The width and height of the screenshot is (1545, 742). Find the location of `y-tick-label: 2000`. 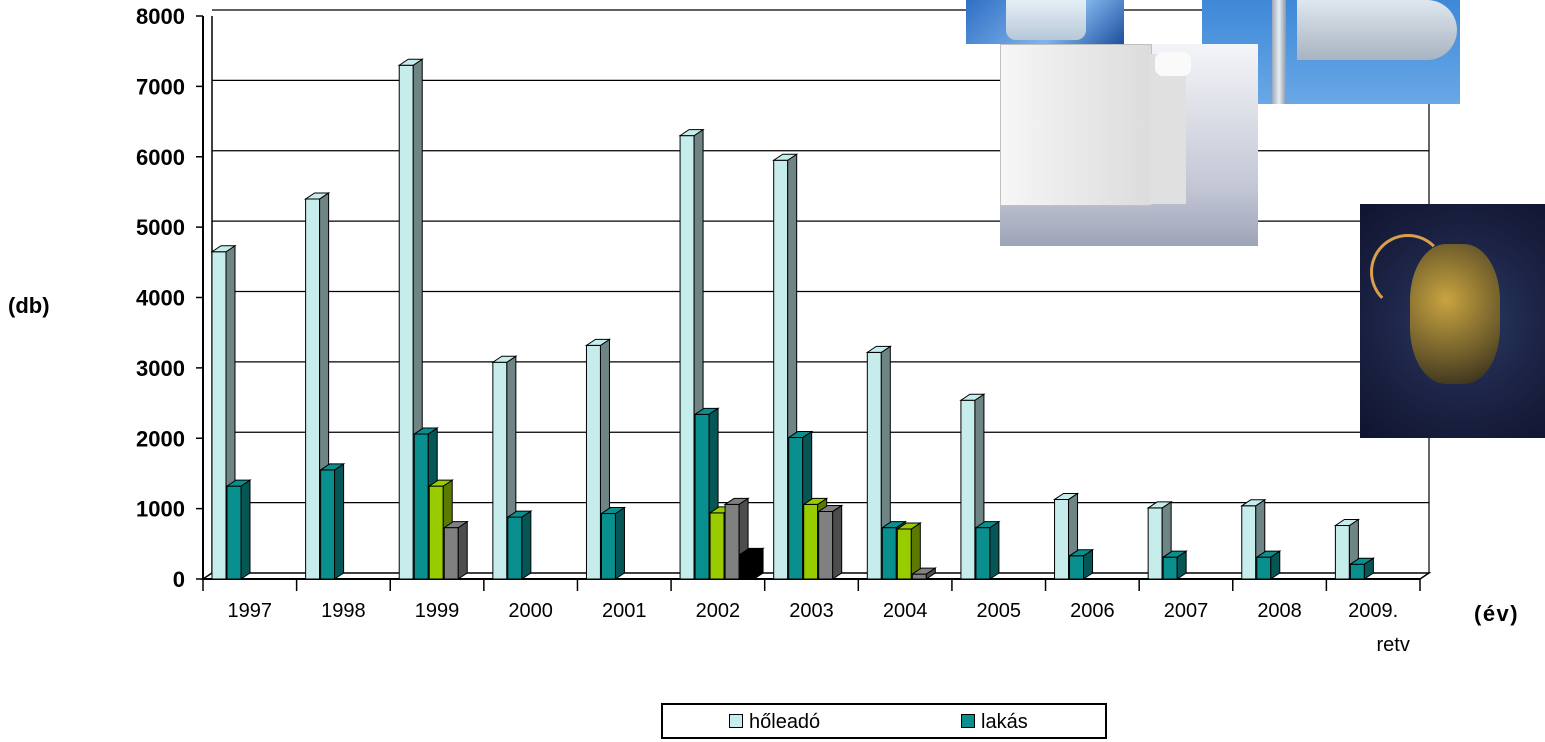

y-tick-label: 2000 is located at coordinates (160, 438).